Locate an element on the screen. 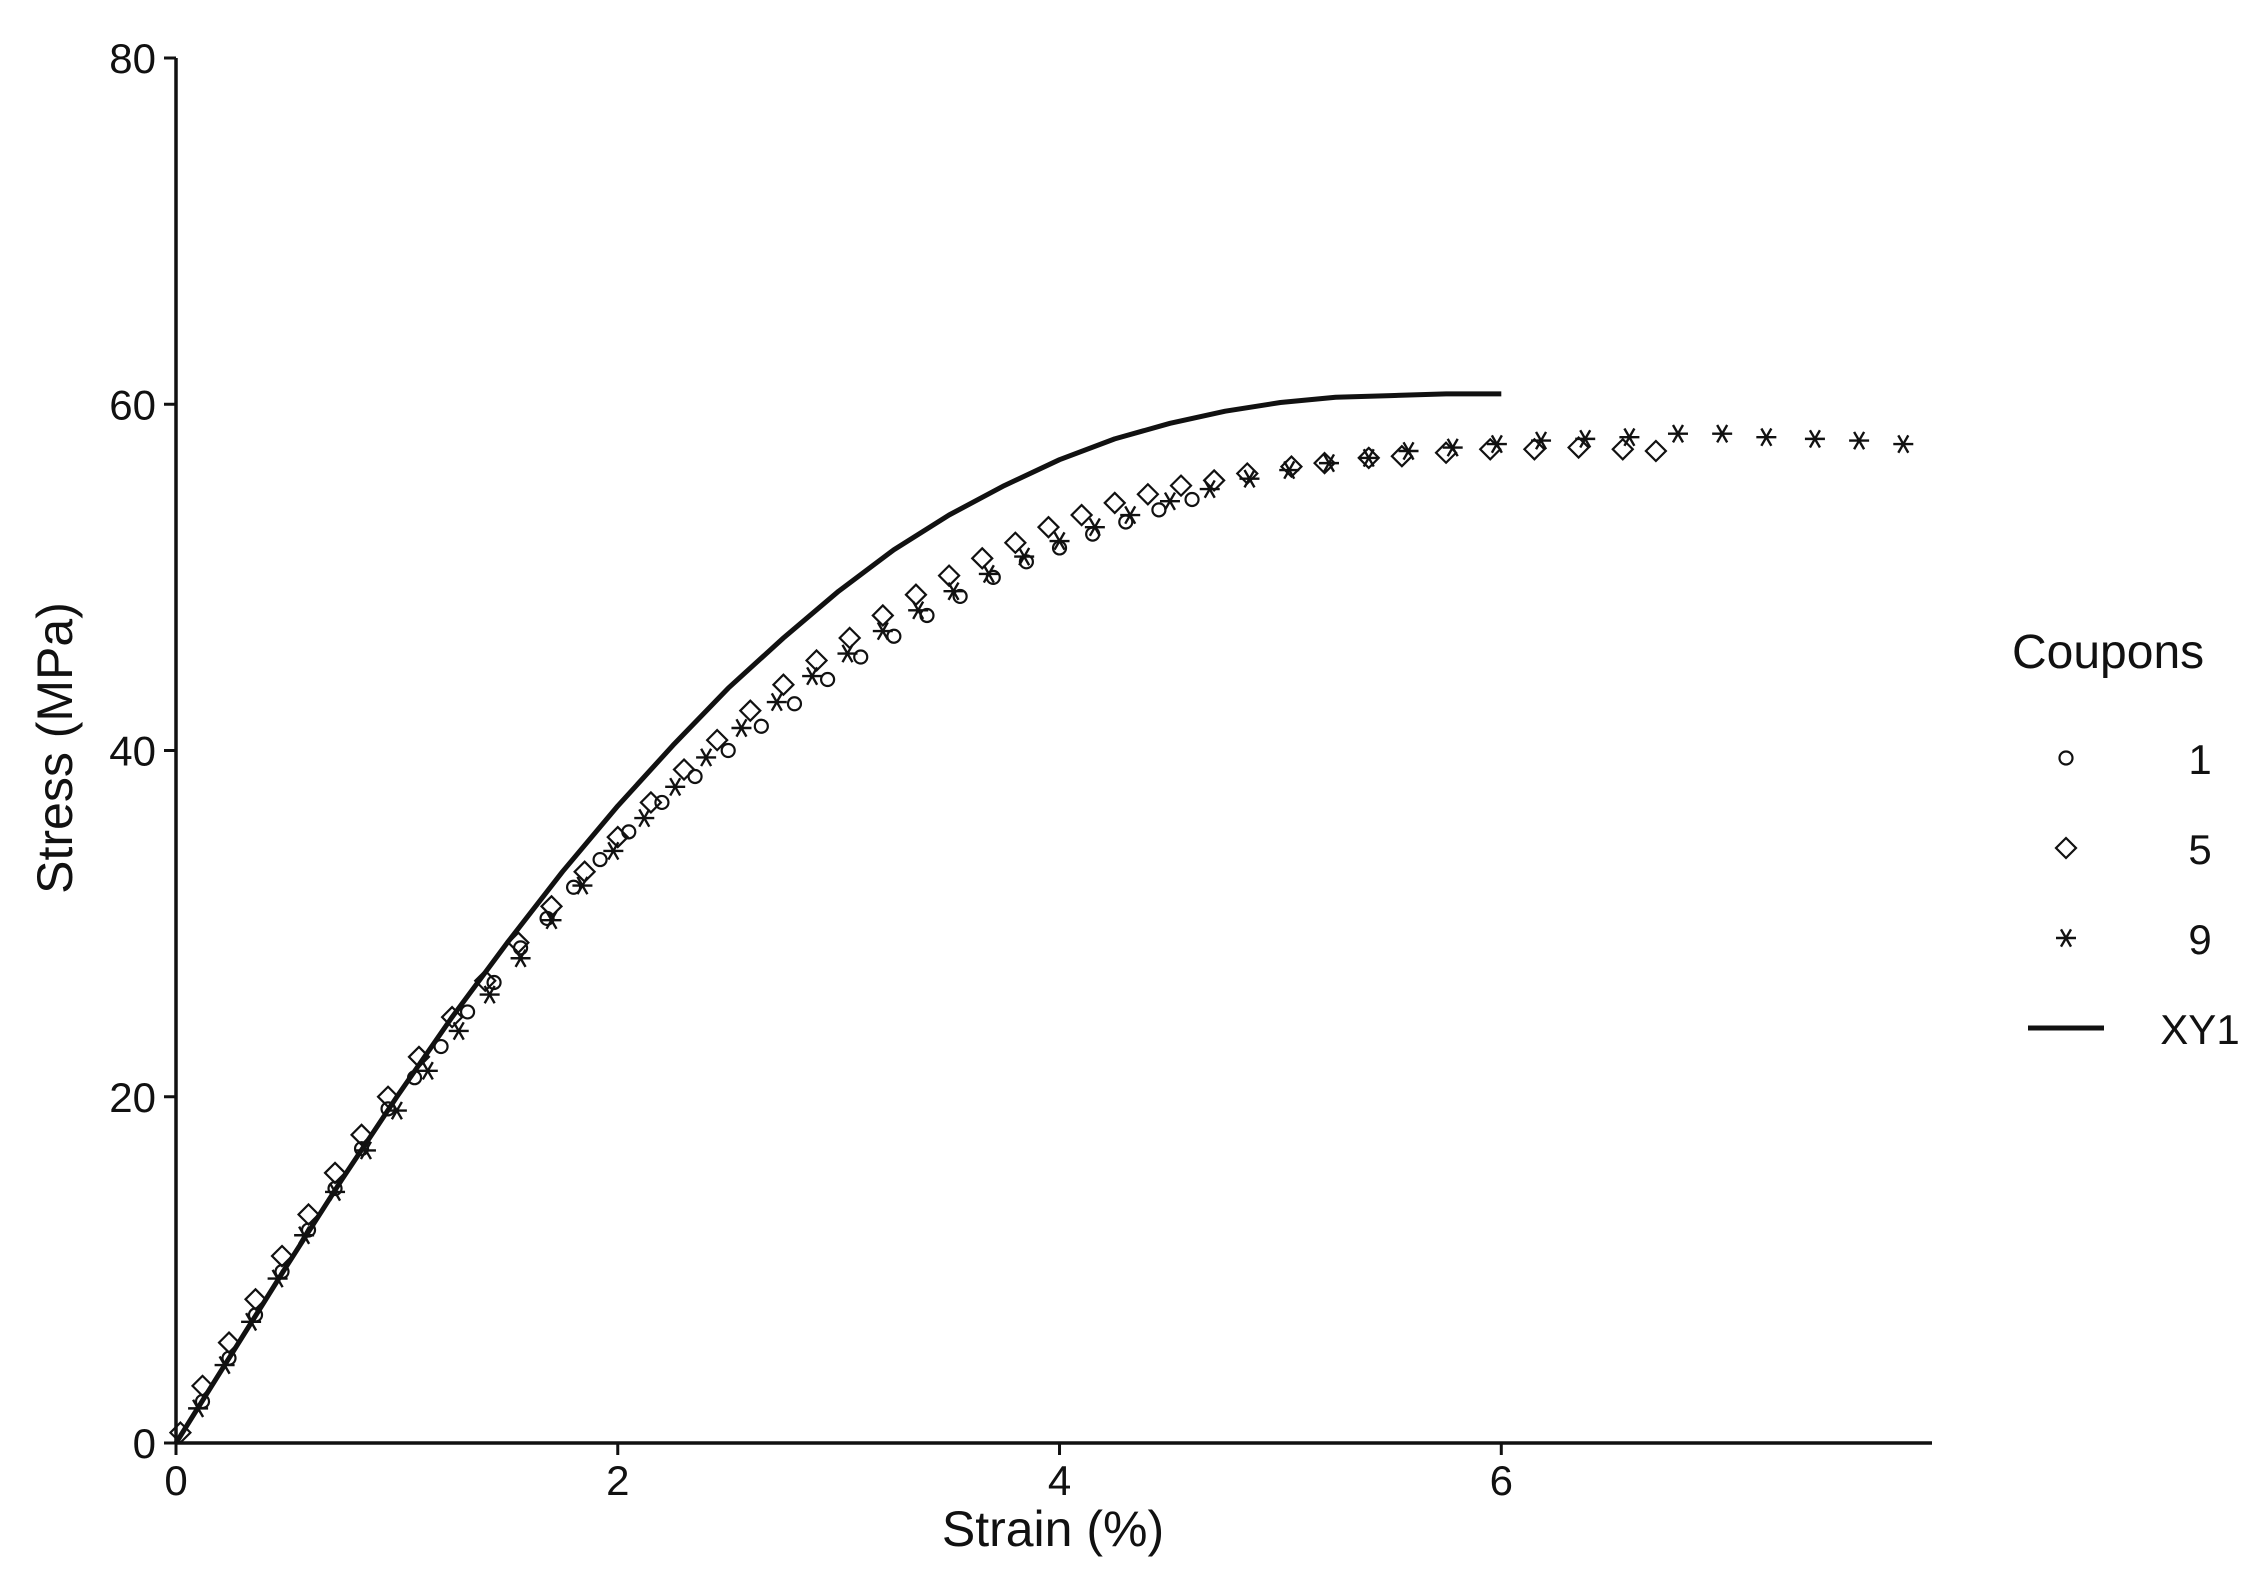 This screenshot has width=2260, height=1584. x-tick-label: 4 is located at coordinates (1059, 1480).